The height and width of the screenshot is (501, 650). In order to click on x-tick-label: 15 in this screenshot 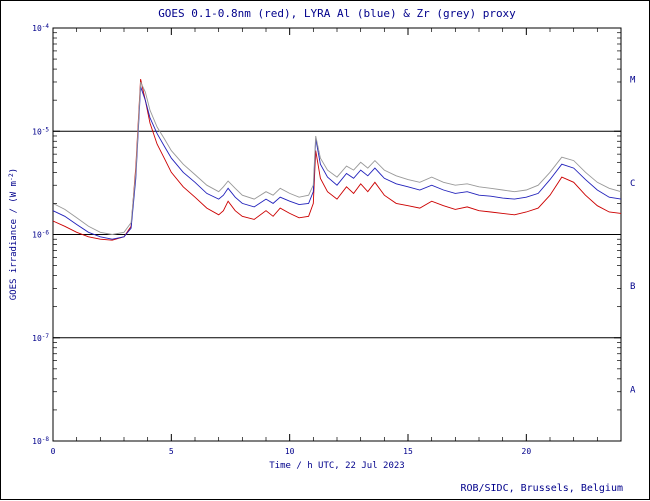, I will do `click(408, 451)`.